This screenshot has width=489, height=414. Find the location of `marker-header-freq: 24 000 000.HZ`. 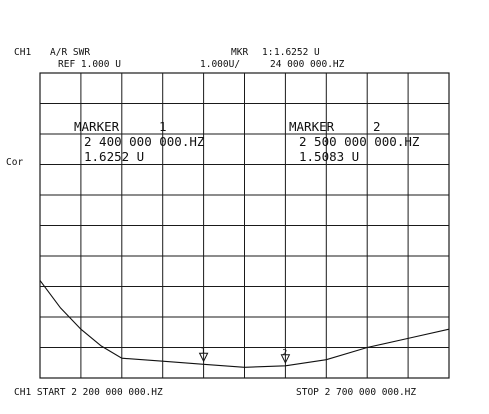

marker-header-freq: 24 000 000.HZ is located at coordinates (307, 64).